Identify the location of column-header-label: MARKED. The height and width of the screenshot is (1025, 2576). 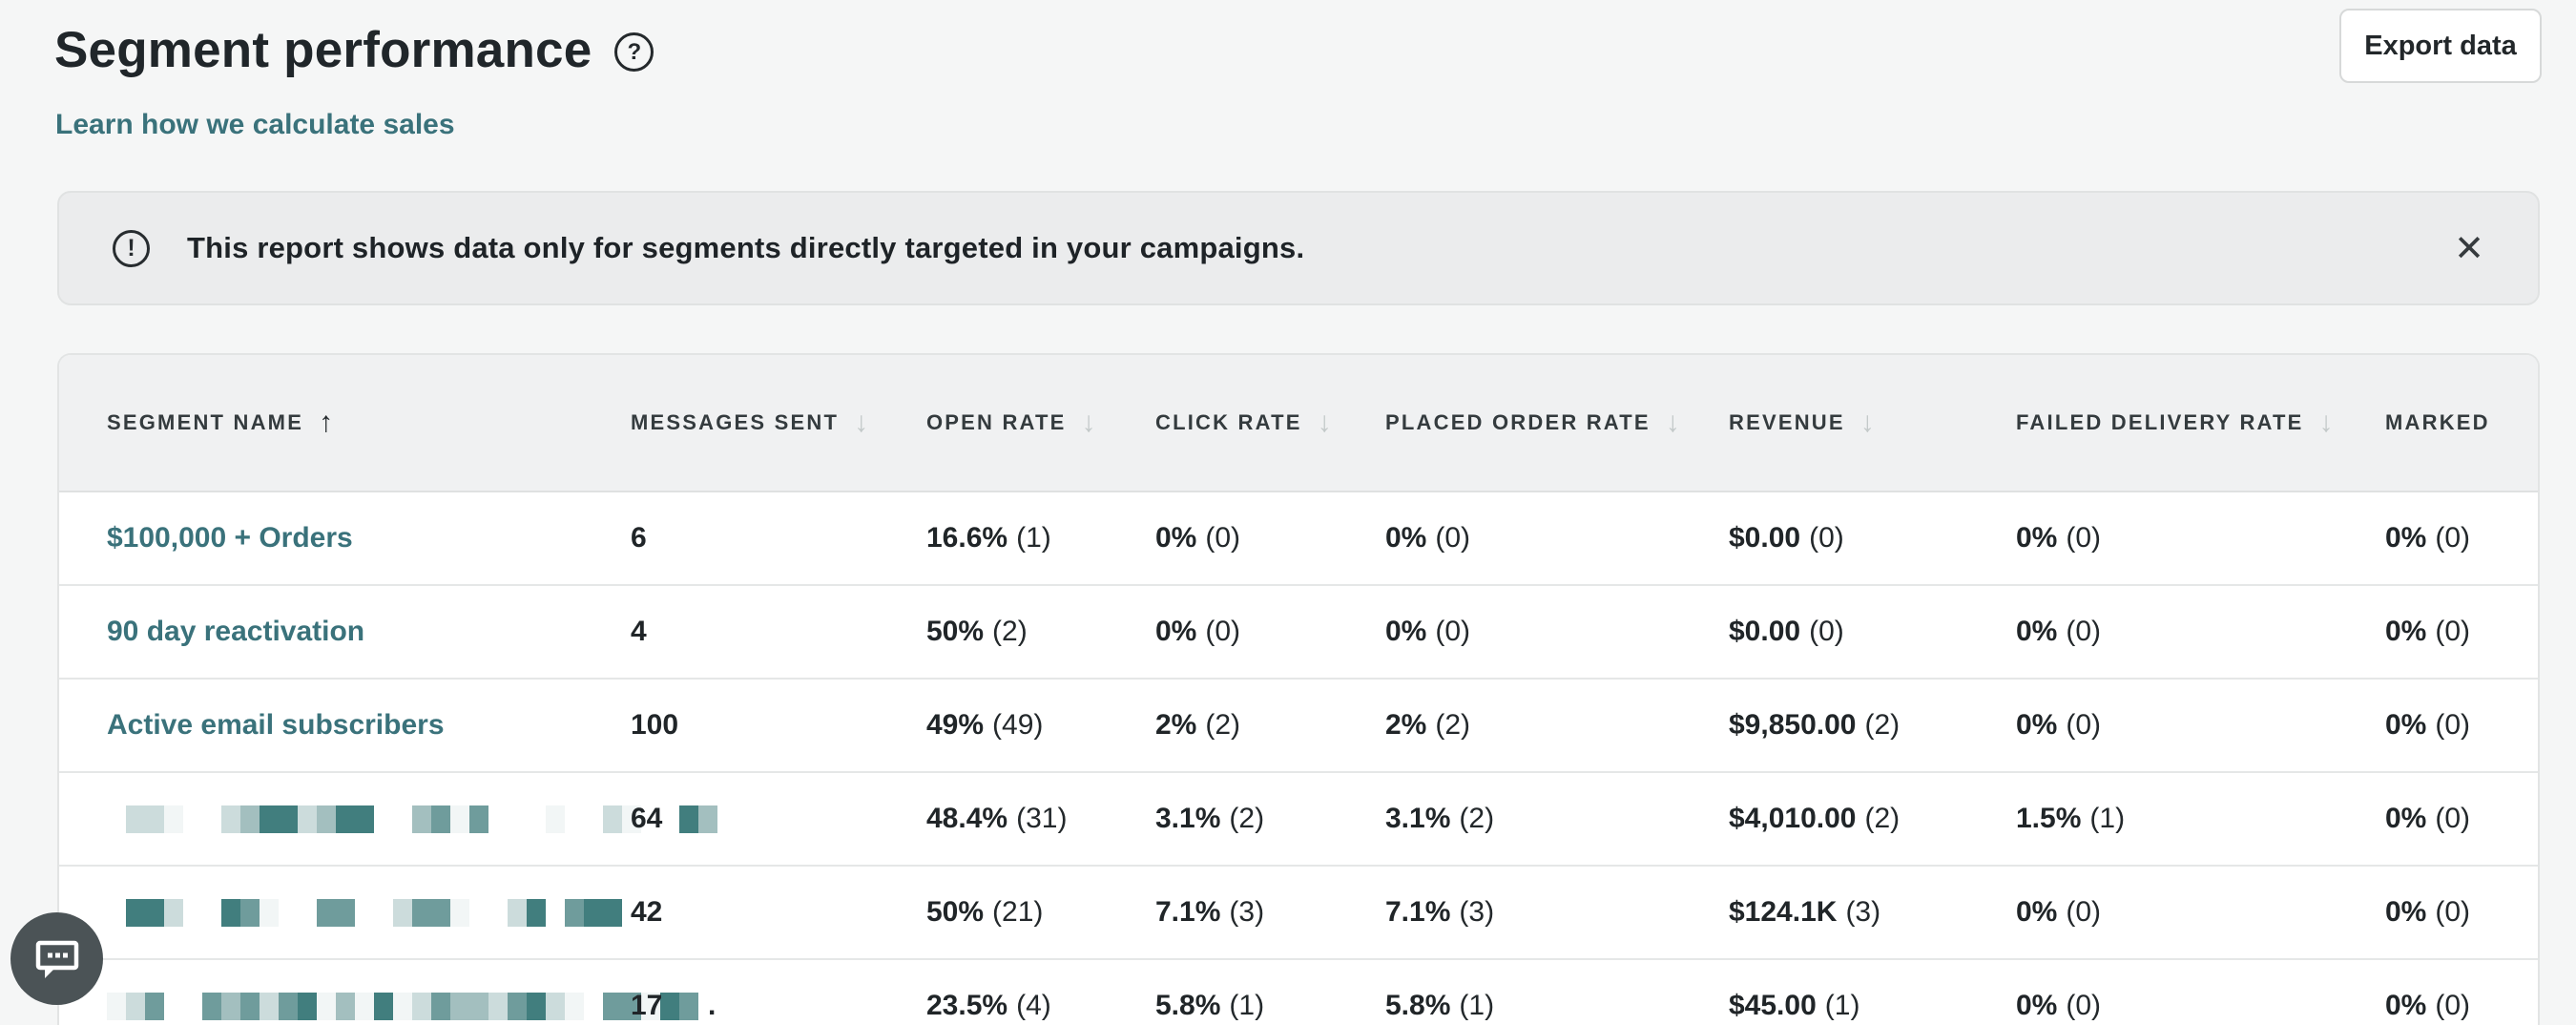
(2437, 422).